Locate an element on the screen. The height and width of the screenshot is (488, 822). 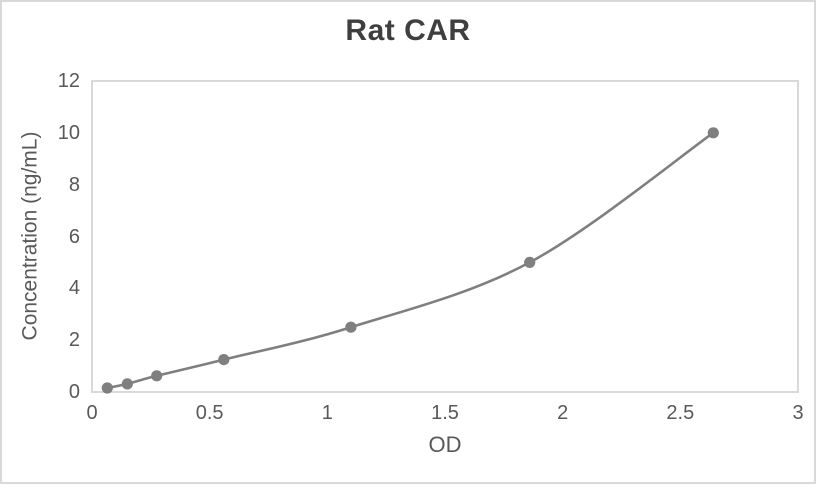
y-tick-label: 2 is located at coordinates (74, 340).